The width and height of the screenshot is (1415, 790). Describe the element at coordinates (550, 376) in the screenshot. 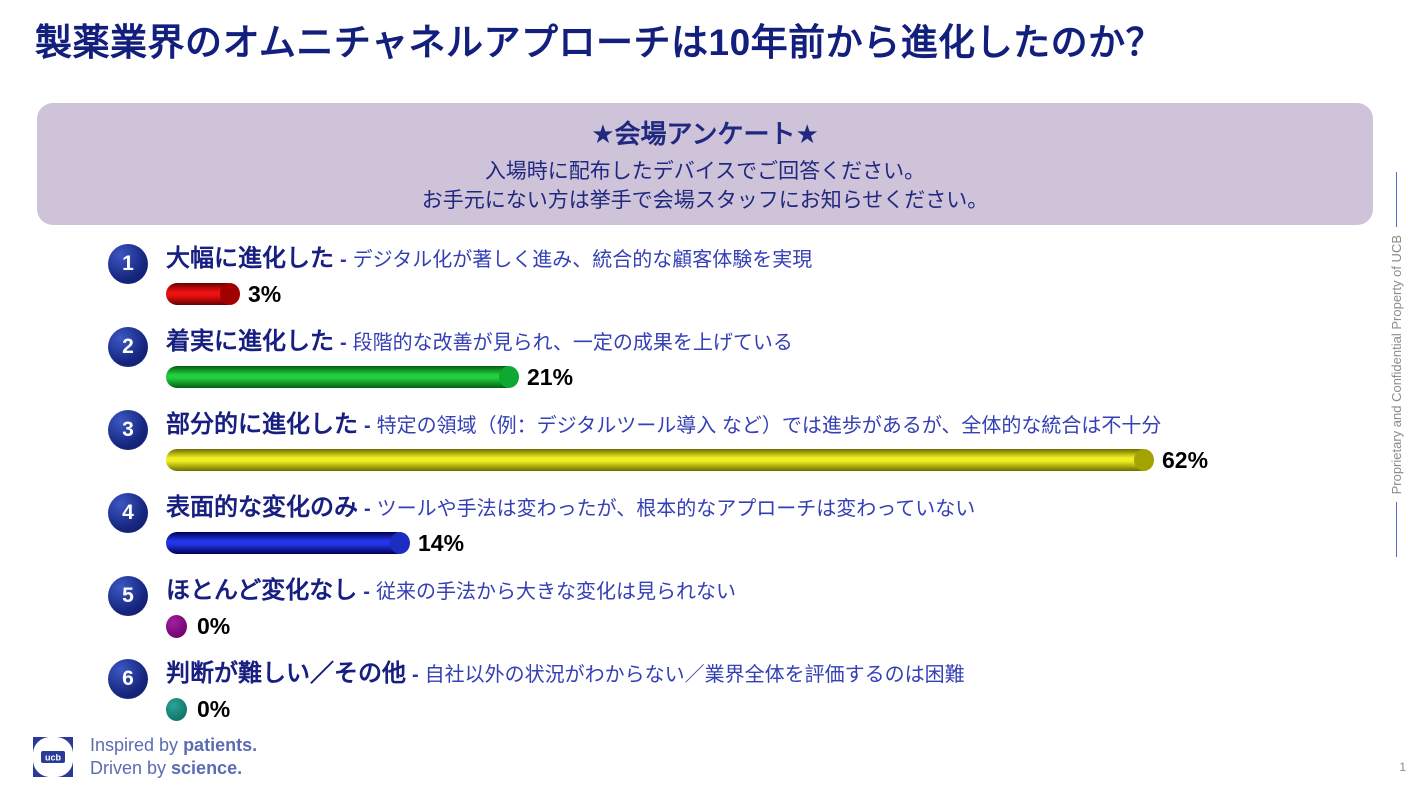

I see `result-percent: 21%` at that location.